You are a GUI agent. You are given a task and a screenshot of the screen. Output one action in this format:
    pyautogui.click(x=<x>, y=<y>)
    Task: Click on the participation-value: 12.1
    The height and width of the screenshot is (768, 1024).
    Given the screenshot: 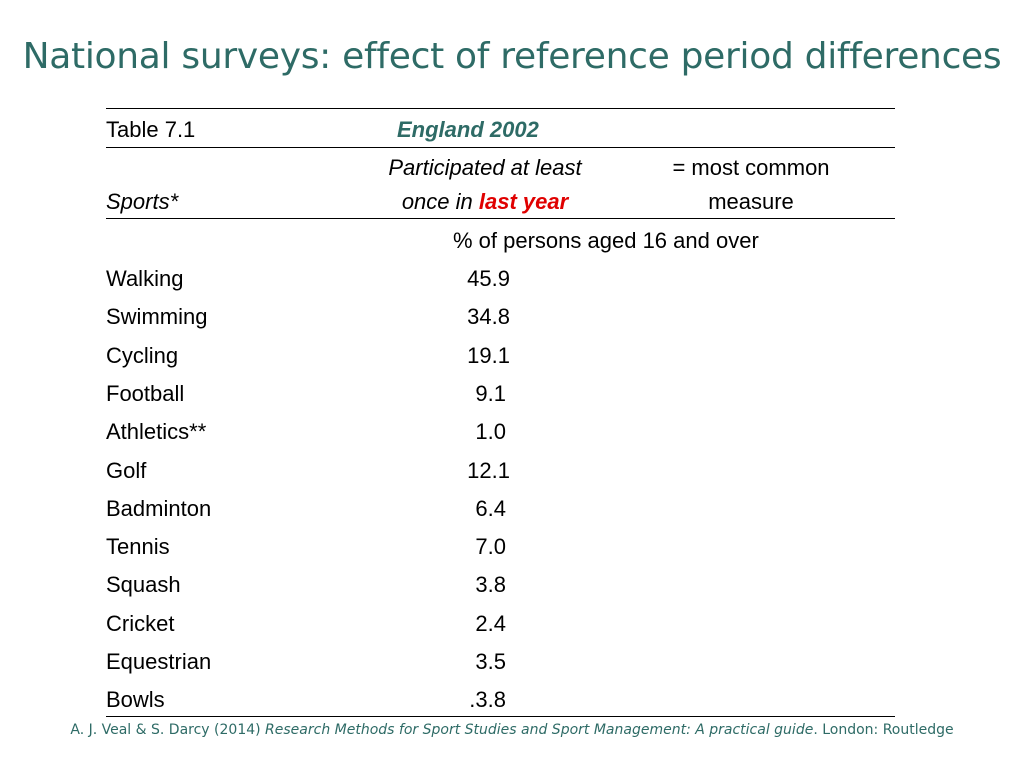 What is the action you would take?
    pyautogui.click(x=488, y=470)
    